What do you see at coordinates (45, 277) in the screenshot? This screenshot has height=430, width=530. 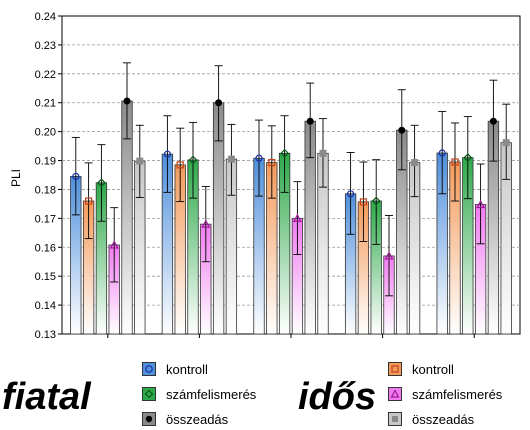 I see `y-tick-label: 0.15` at bounding box center [45, 277].